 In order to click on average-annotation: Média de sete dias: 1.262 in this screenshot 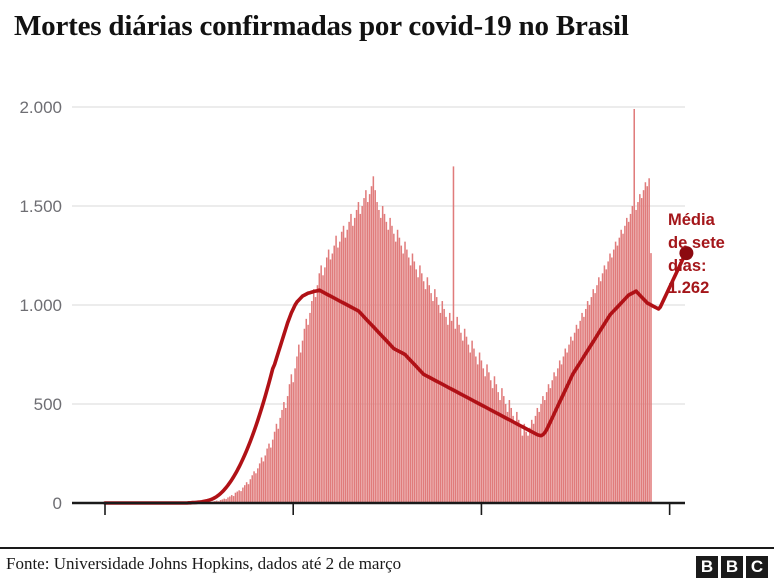, I will do `click(721, 254)`.